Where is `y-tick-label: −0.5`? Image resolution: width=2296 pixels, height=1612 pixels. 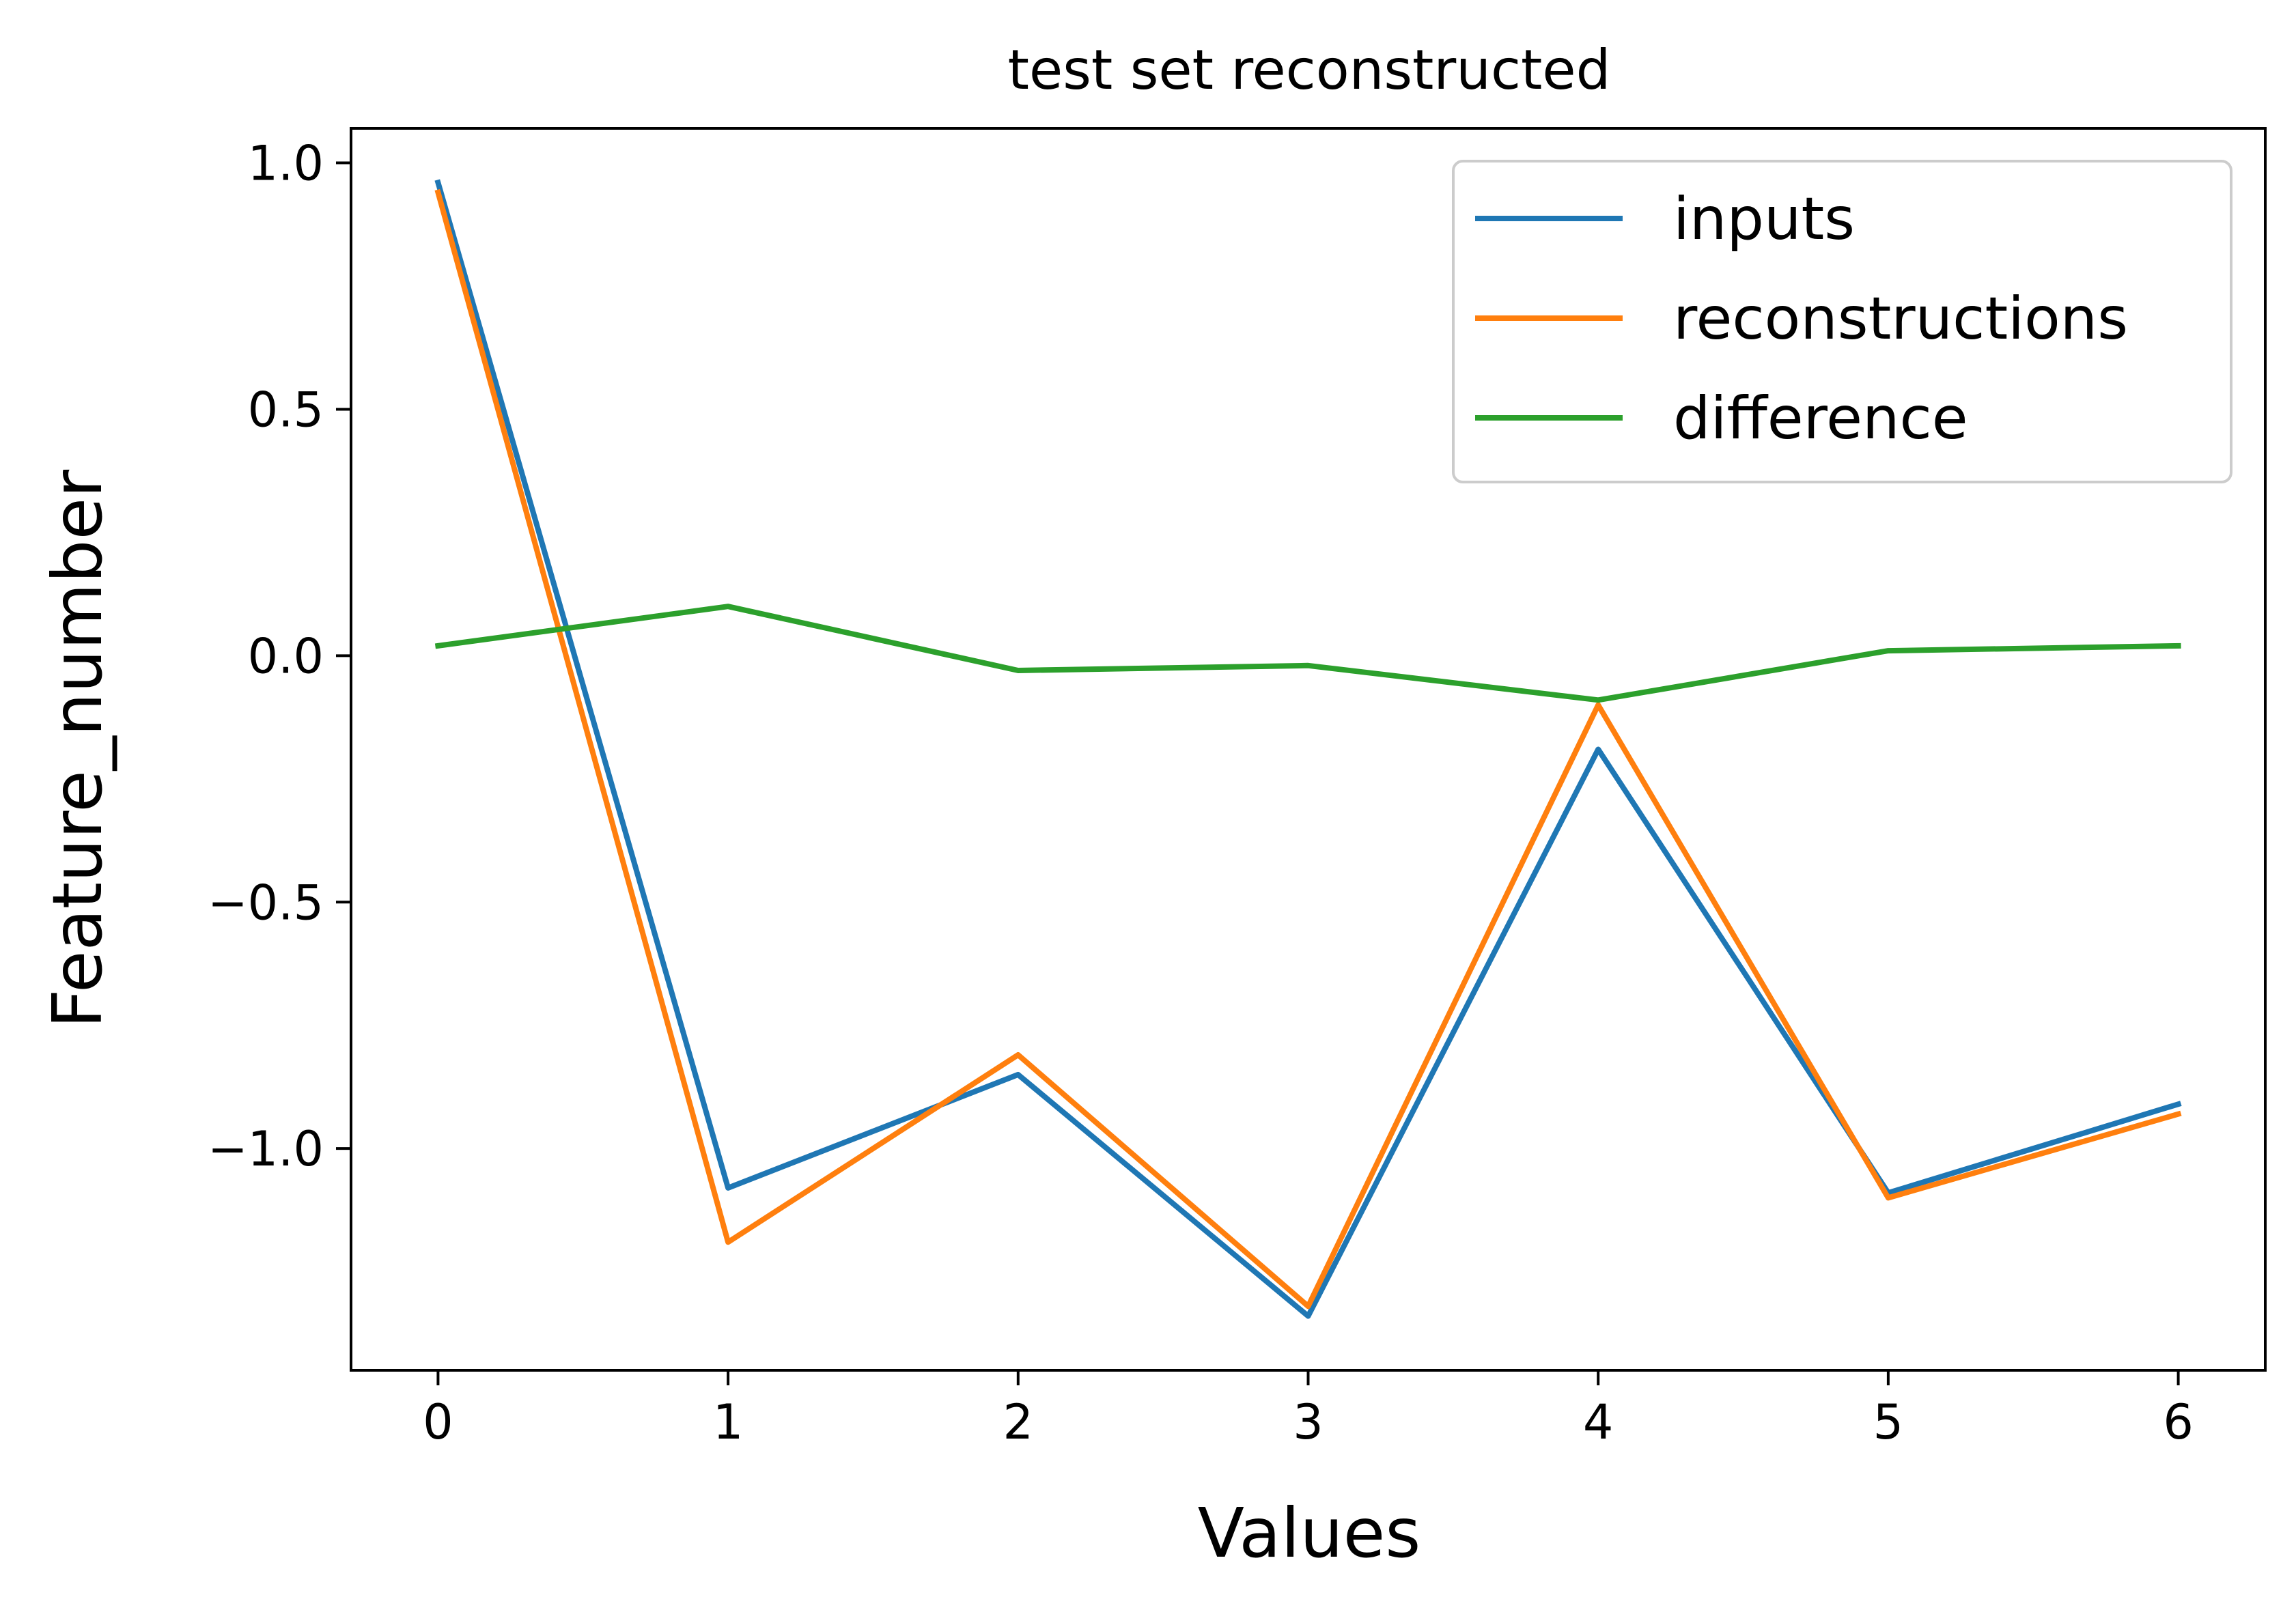 y-tick-label: −0.5 is located at coordinates (266, 903).